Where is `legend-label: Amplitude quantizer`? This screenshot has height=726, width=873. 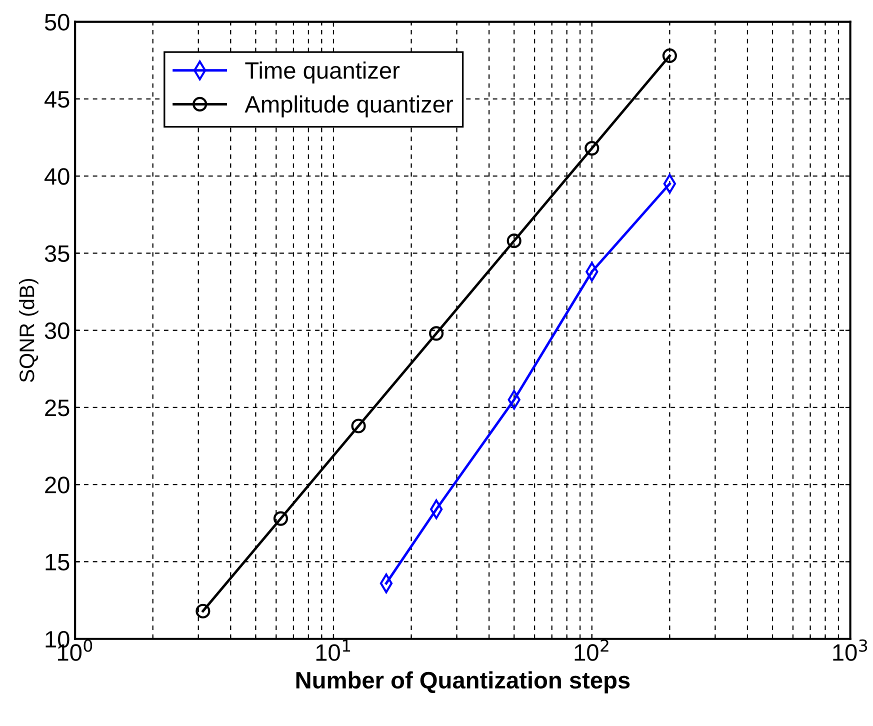
legend-label: Amplitude quantizer is located at coordinates (348, 106).